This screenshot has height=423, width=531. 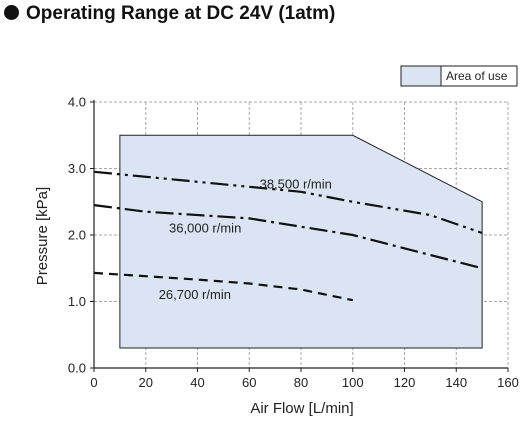 What do you see at coordinates (146, 382) in the screenshot?
I see `x-tick-label: 20` at bounding box center [146, 382].